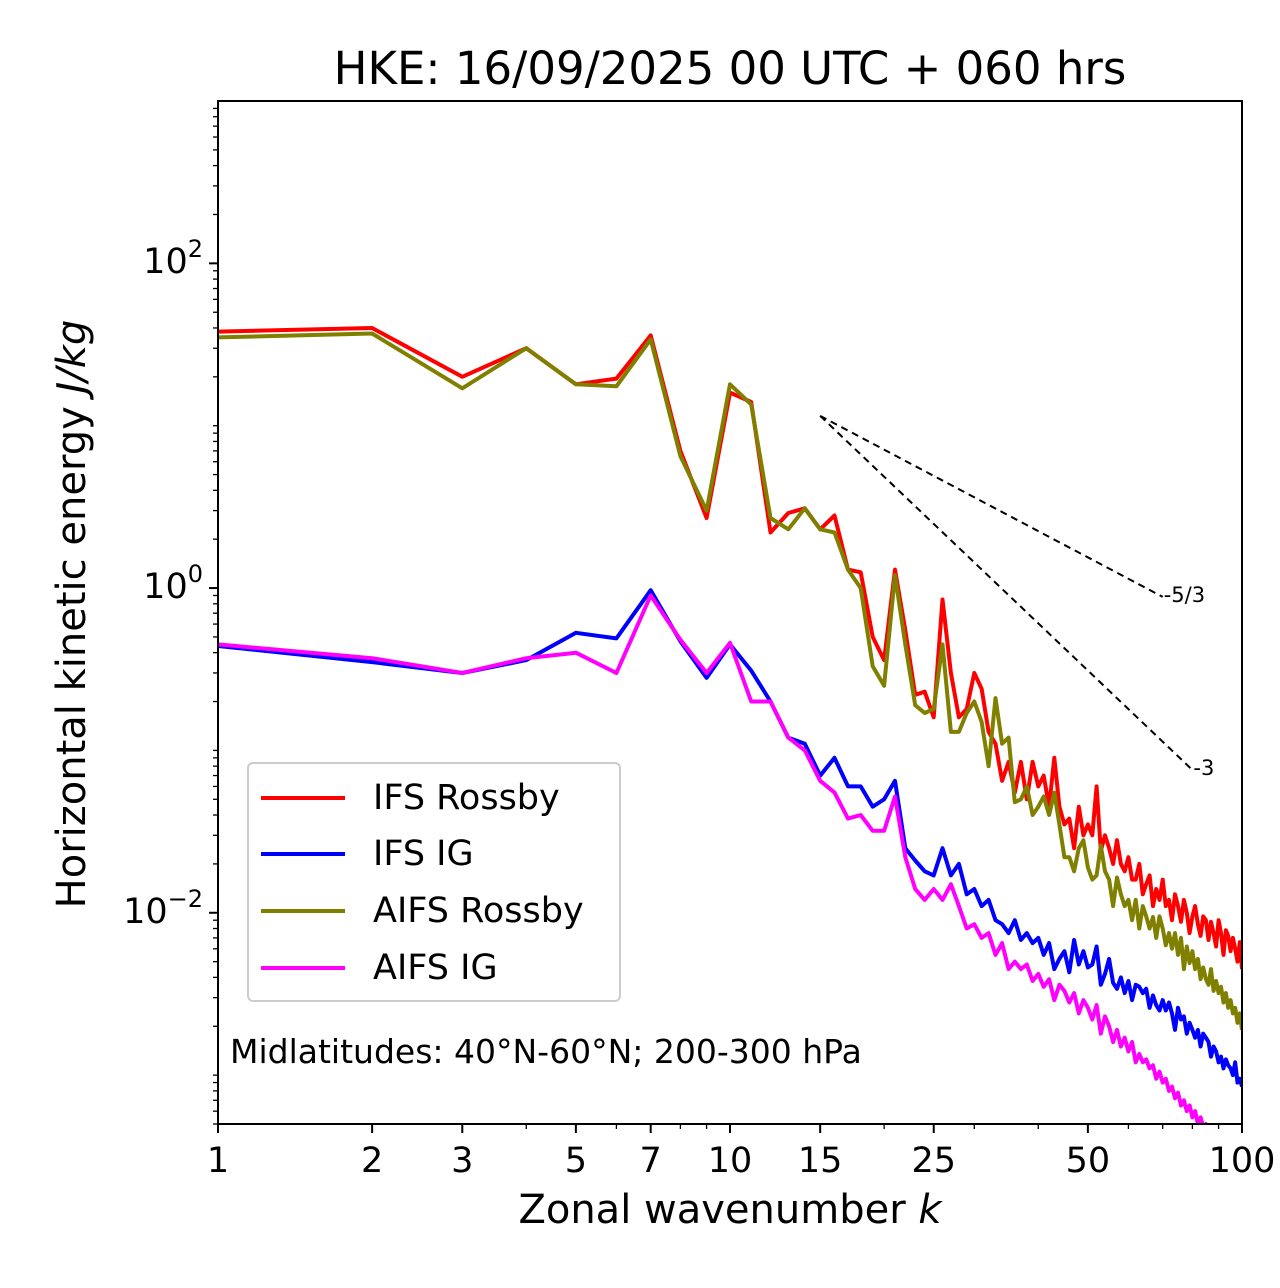 This screenshot has width=1280, height=1288. What do you see at coordinates (933, 1161) in the screenshot?
I see `x-tick-label: 25` at bounding box center [933, 1161].